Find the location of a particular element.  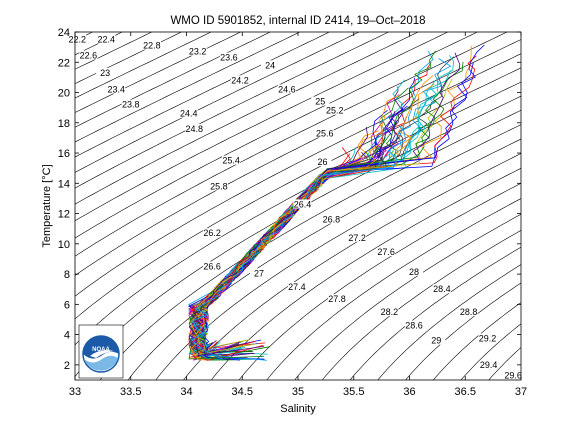

contour-label: 22.8 is located at coordinates (152, 46).